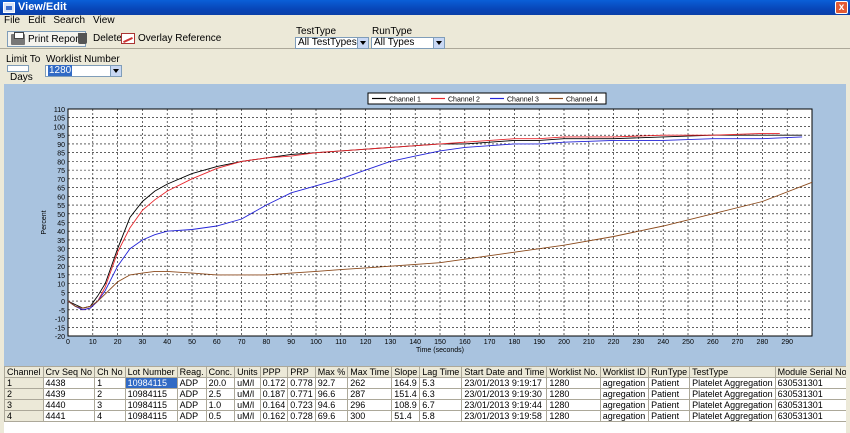 This screenshot has width=850, height=433. Describe the element at coordinates (370, 383) in the screenshot. I see `table-cell: 262` at that location.